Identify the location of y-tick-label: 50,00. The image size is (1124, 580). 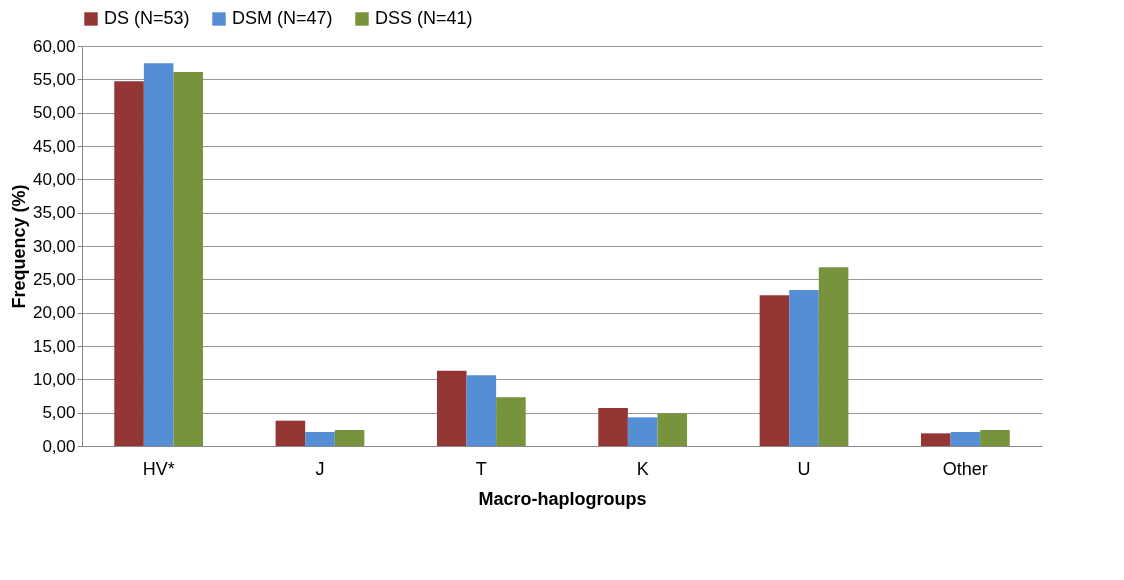
(54, 113).